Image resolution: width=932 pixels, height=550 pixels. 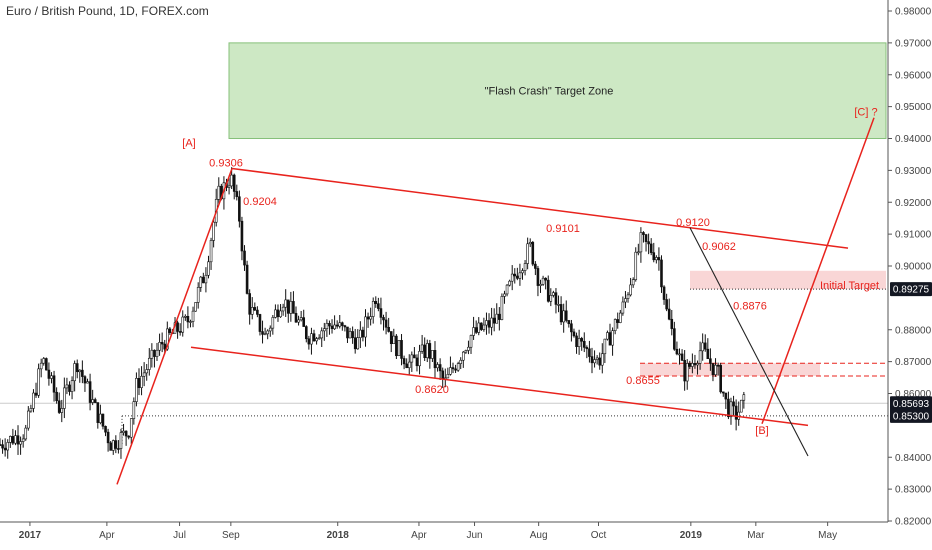 I want to click on y-tick-label: 0.88000, so click(x=913, y=330).